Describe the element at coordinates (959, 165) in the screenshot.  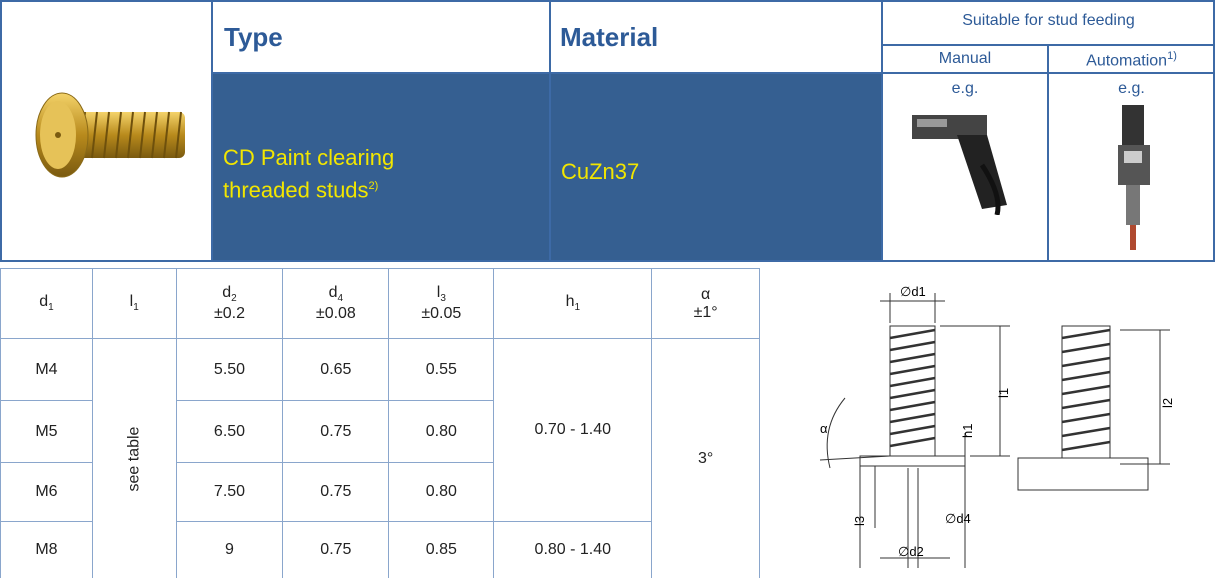
I see `manual-gun-image` at that location.